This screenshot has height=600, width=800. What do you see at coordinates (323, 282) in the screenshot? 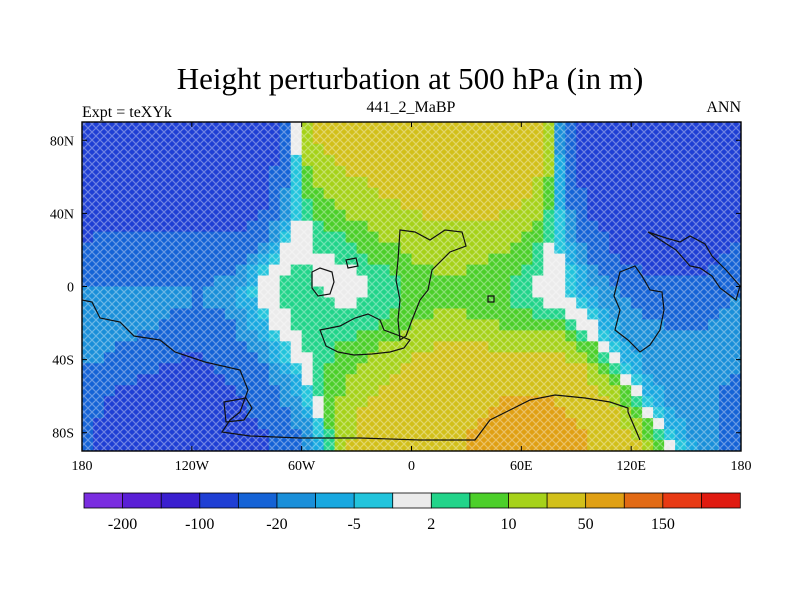
I see `coastline-north-america` at bounding box center [323, 282].